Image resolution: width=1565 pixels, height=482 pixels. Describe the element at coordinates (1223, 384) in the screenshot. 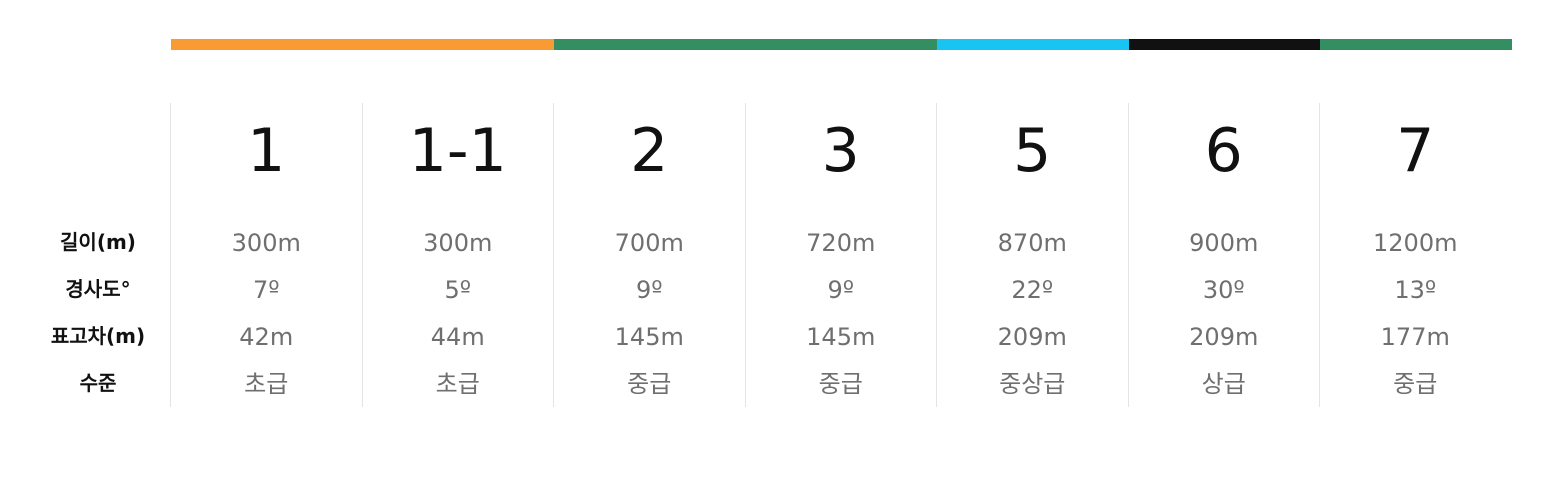

I see `course-level: 상급` at that location.